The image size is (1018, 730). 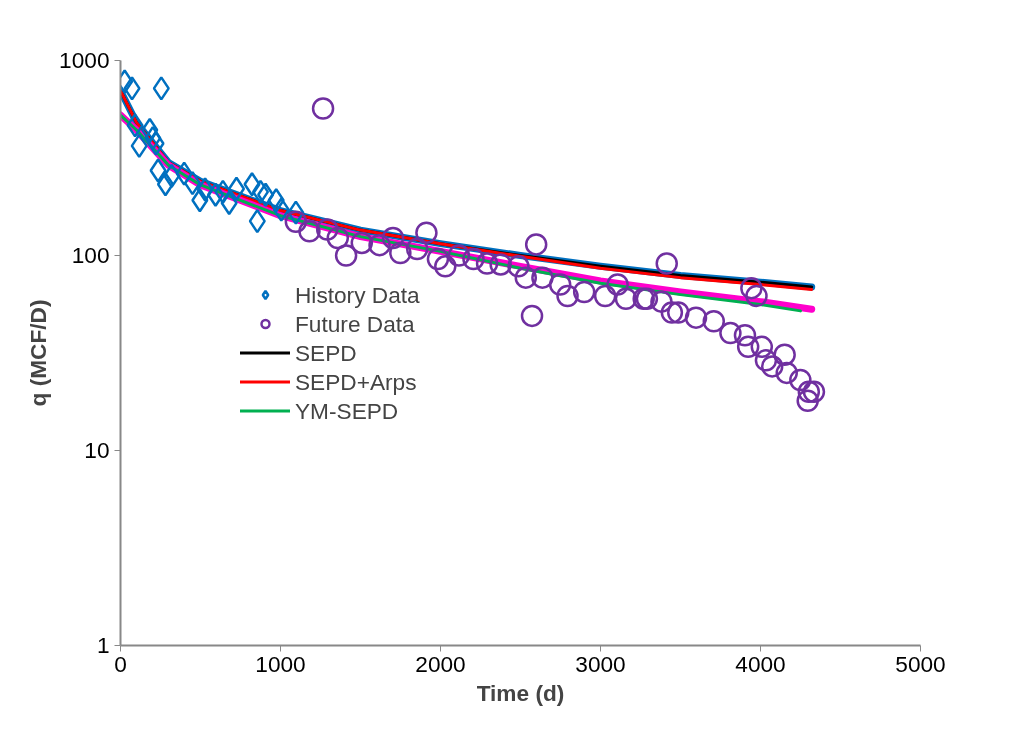 What do you see at coordinates (356, 381) in the screenshot?
I see `legend-label: SEPD+Arps` at bounding box center [356, 381].